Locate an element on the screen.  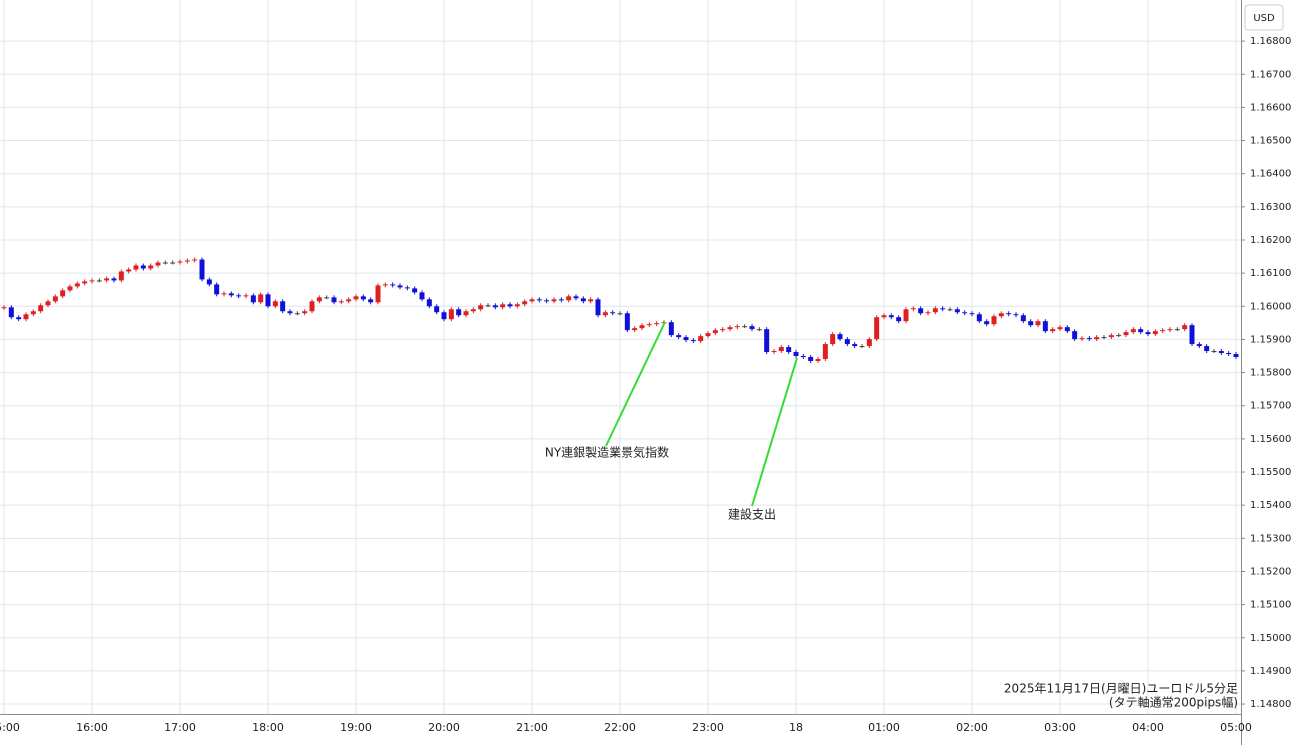
y-tick-label: 1.14800 is located at coordinates (1270, 704).